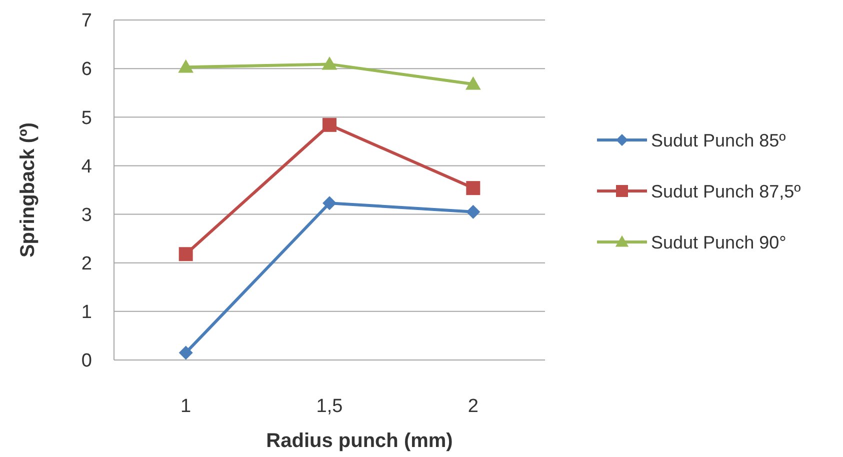  I want to click on y-tick-label: 1, so click(86, 313).